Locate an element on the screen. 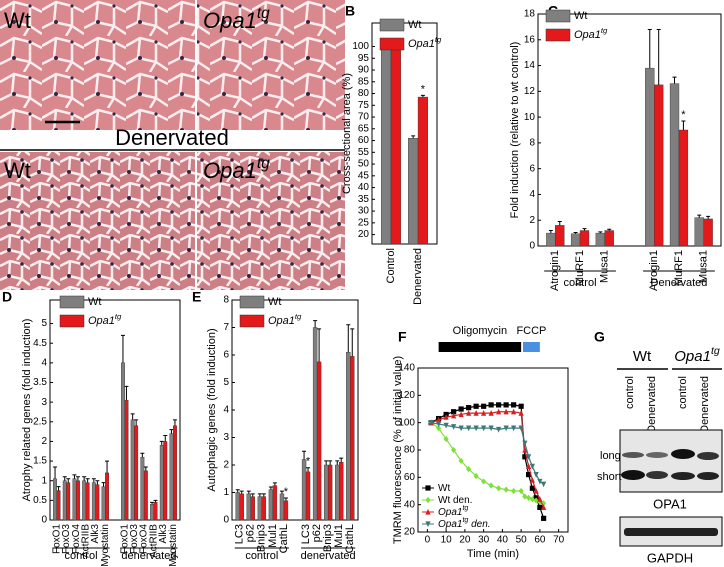  y-tick-label: 18 is located at coordinates (530, 14).